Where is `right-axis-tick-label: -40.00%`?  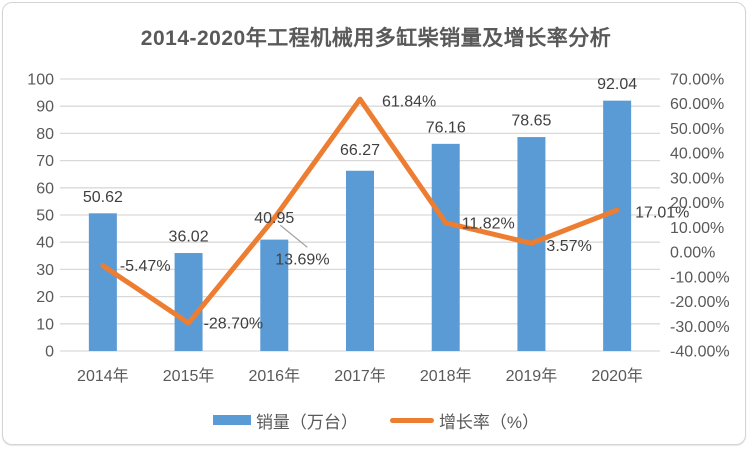
right-axis-tick-label: -40.00% is located at coordinates (700, 352).